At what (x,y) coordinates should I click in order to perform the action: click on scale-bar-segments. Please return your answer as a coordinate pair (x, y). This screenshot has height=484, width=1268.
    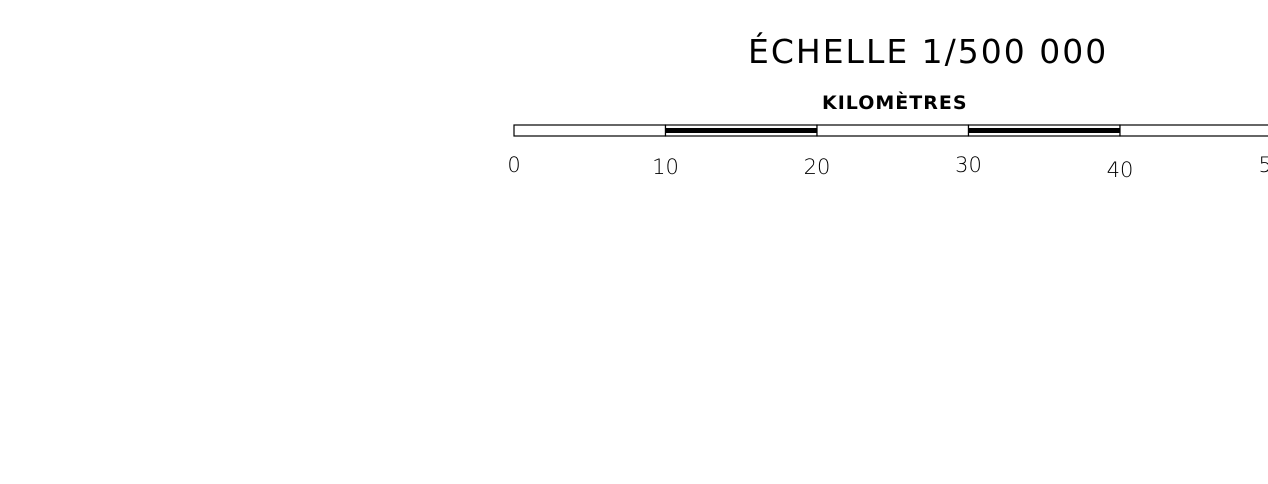
    Looking at the image, I should click on (890, 130).